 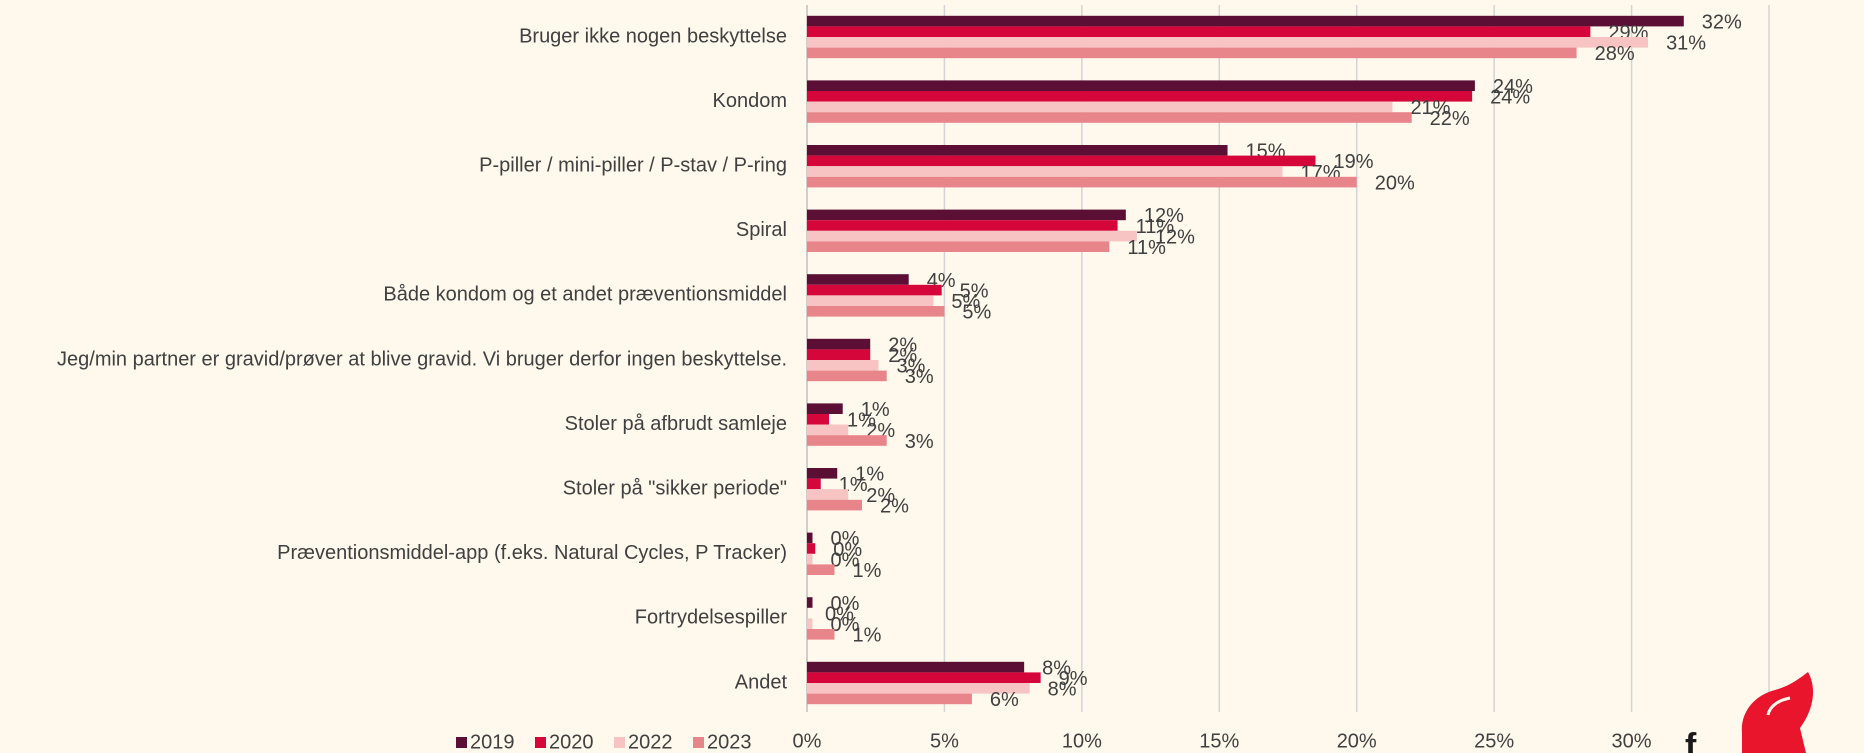 I want to click on y-tick-label: P-piller / mini-piller / P-stav / P-ring, so click(x=633, y=165).